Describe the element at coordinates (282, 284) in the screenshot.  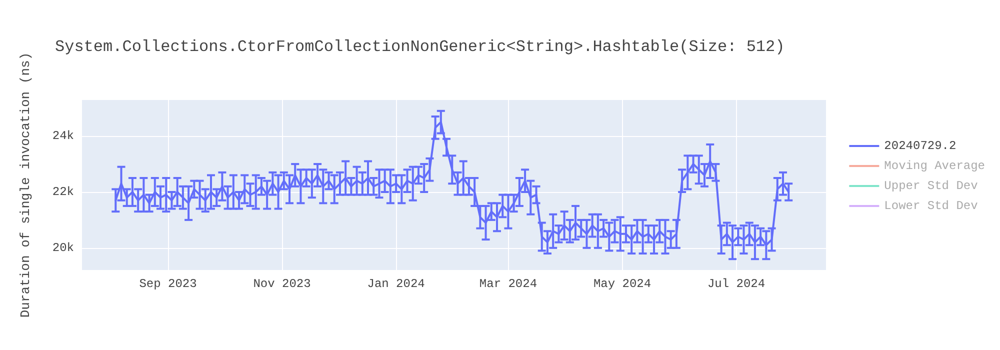
I see `x-tick-label: Nov 2023` at that location.